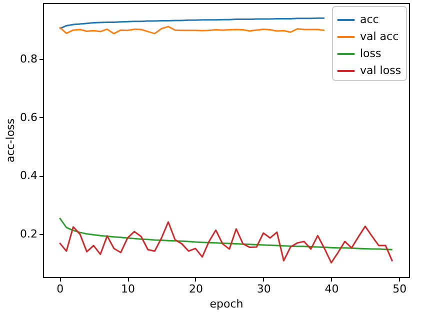  Describe the element at coordinates (227, 304) in the screenshot. I see `x-axis-title: epoch` at that location.